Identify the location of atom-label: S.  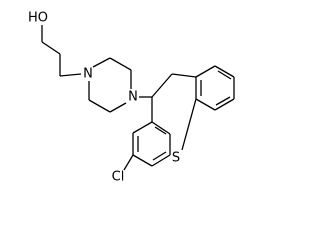
(176, 158).